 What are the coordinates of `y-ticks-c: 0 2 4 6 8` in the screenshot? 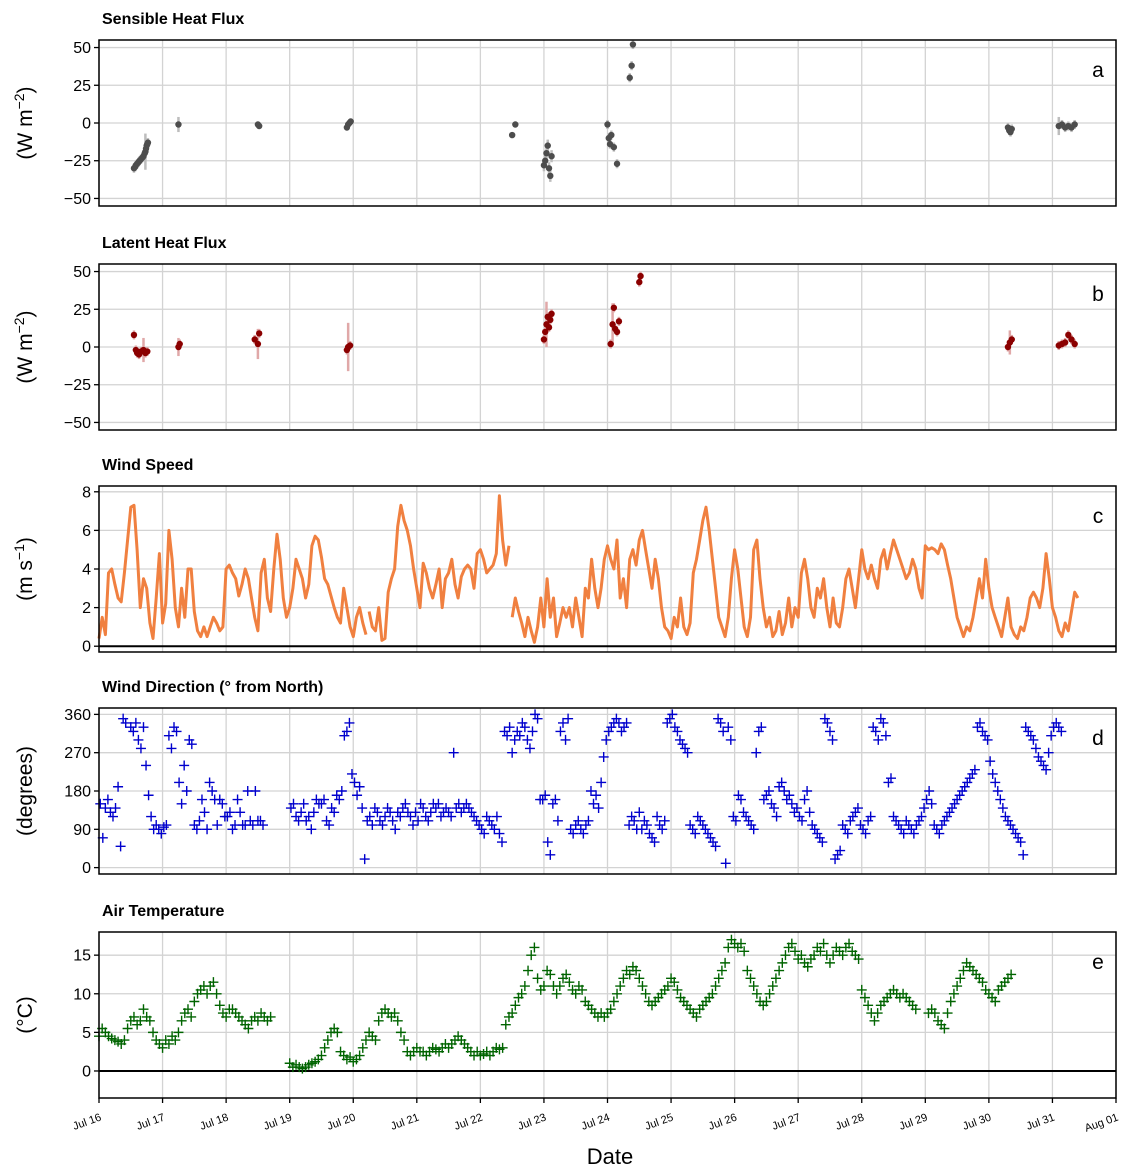 It's located at (90, 570).